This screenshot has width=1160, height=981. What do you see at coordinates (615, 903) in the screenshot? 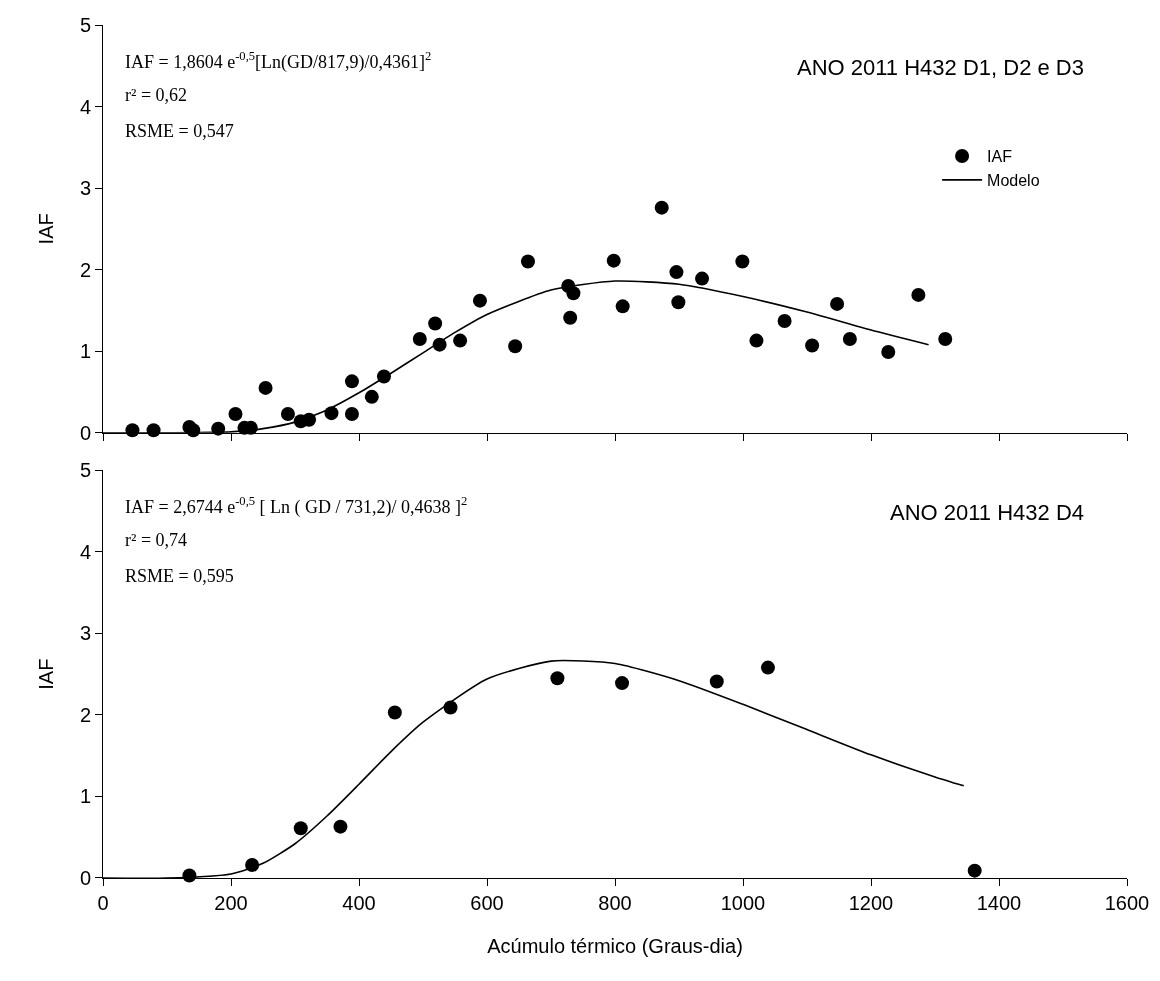
I see `x-tick-label: 800` at bounding box center [615, 903].